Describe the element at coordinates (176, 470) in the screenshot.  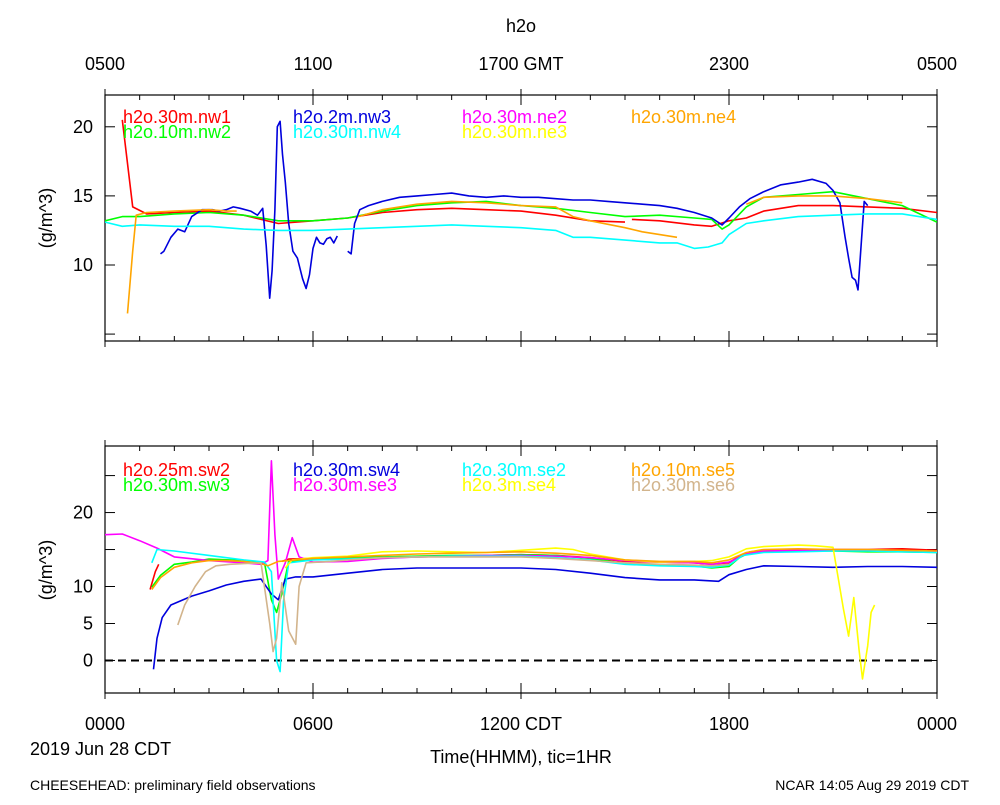
I see `legend-h2o.25m.sw2: h2o.25m.sw2` at that location.